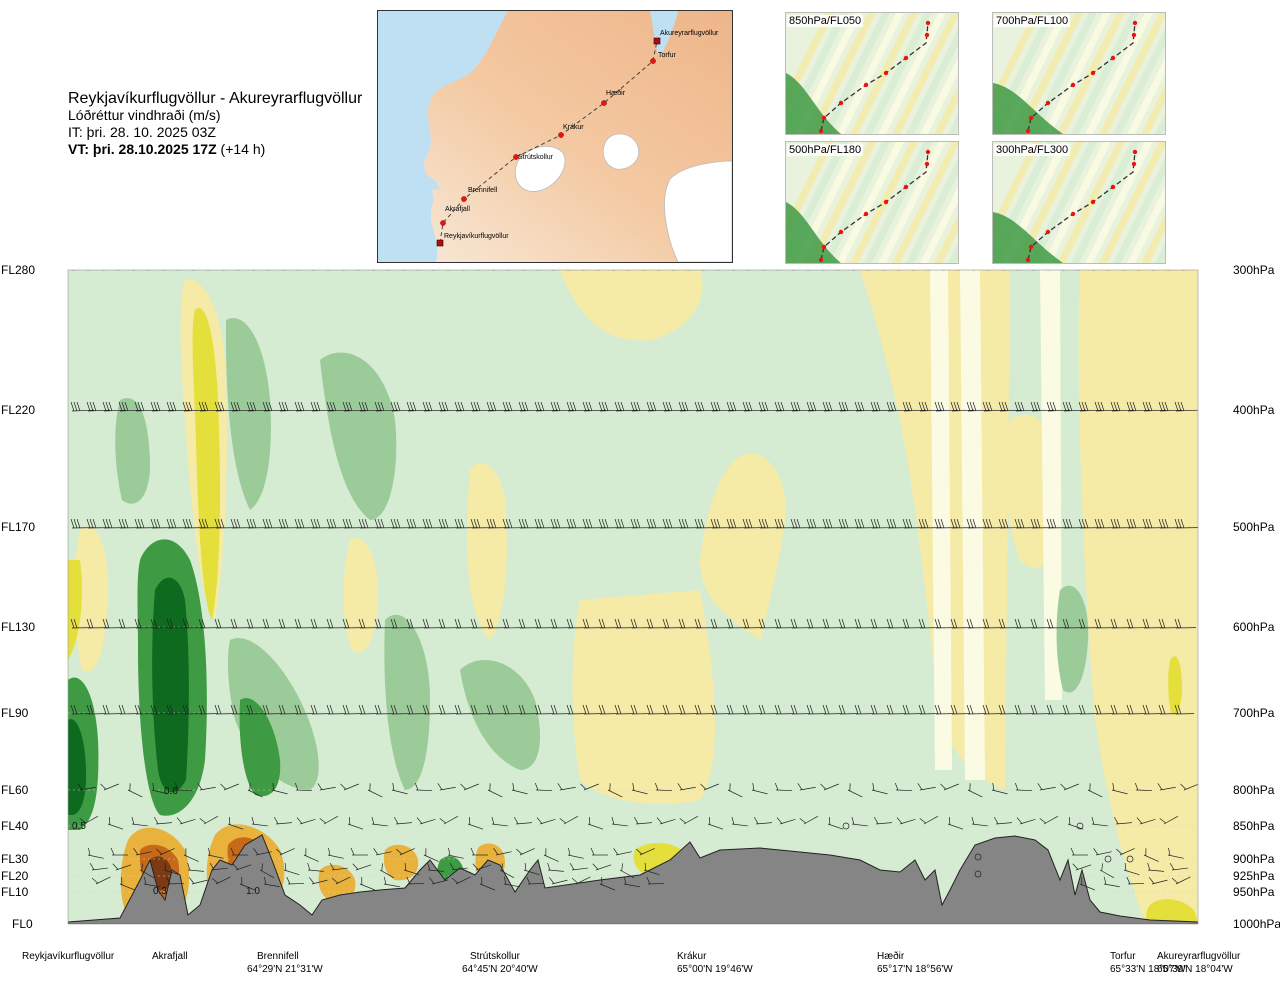 Image resolution: width=1280 pixels, height=981 pixels. Describe the element at coordinates (927, 164) in the screenshot. I see `inset-waypoint` at that location.